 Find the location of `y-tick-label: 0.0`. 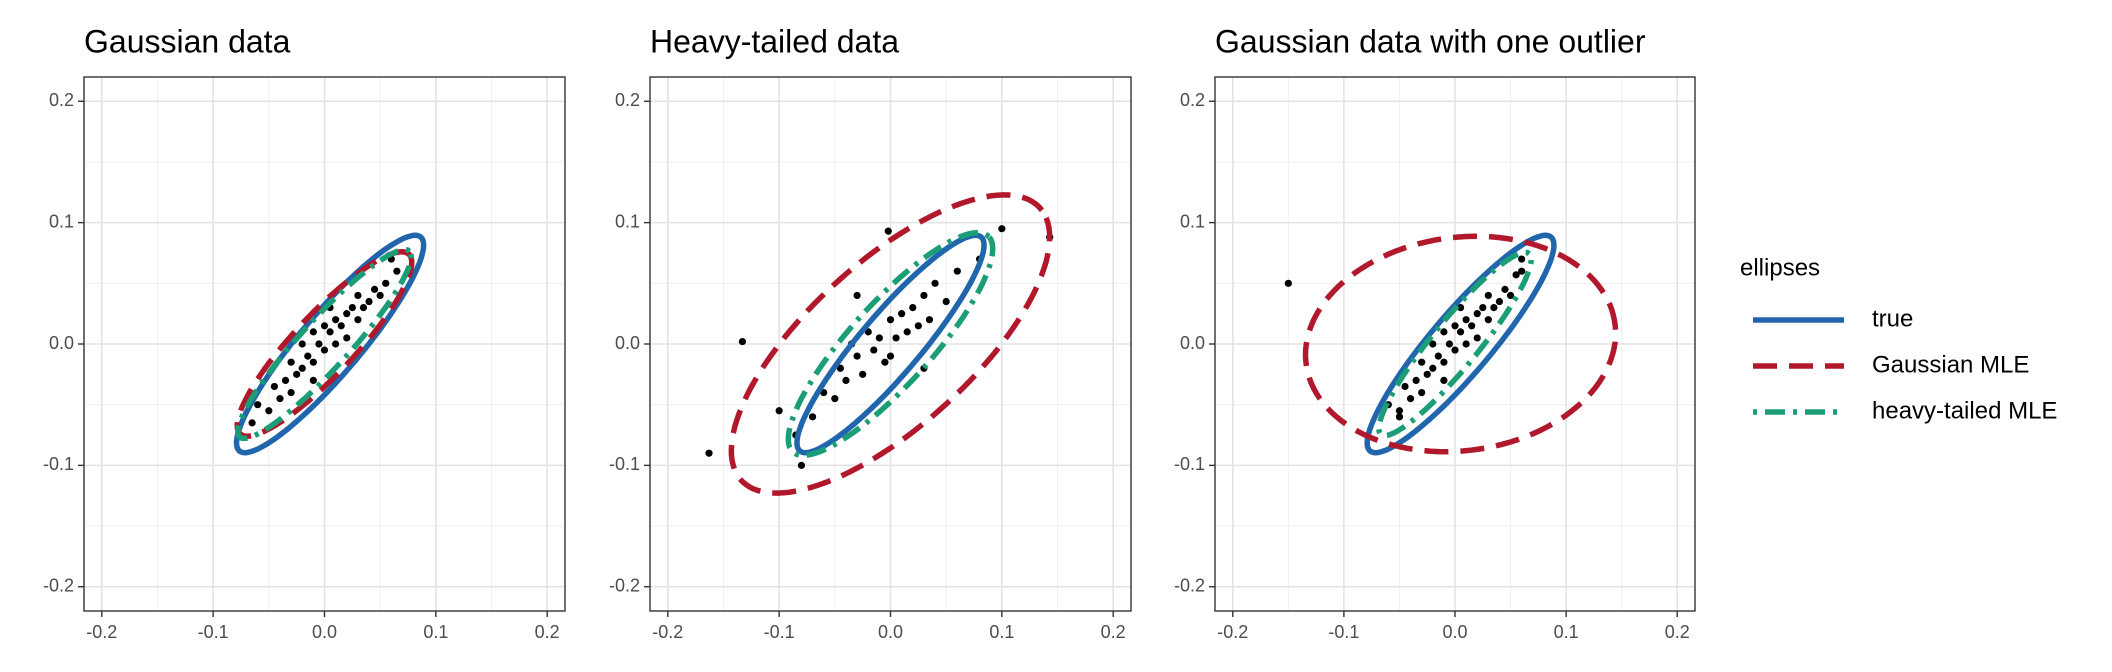

y-tick-label: 0.0 is located at coordinates (61, 343).